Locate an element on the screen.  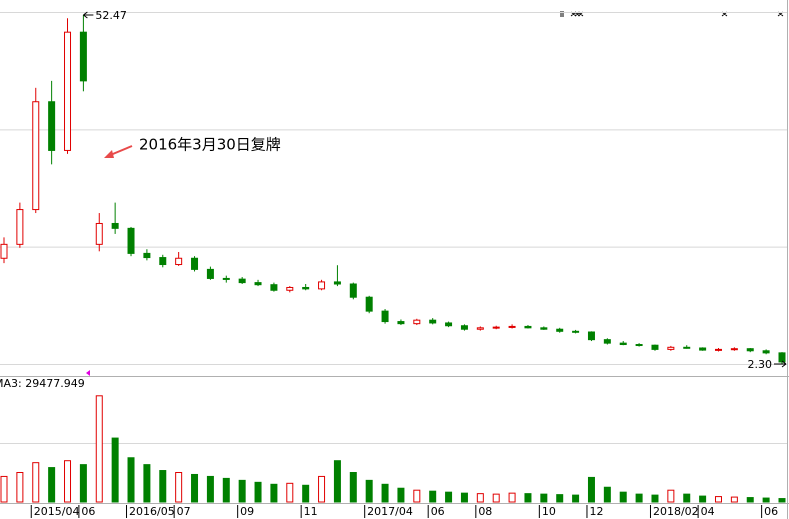
min-label: 2.30 is located at coordinates (760, 364).